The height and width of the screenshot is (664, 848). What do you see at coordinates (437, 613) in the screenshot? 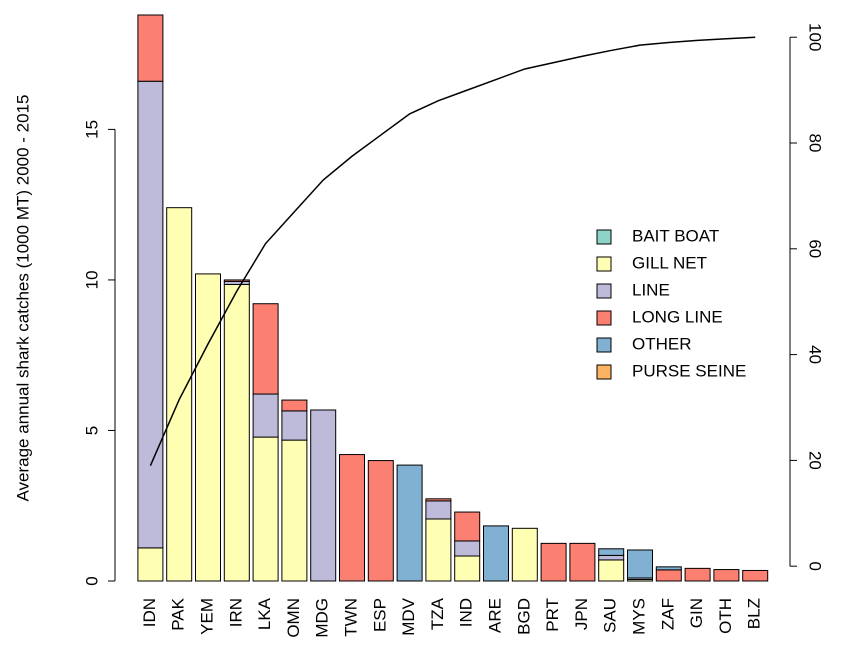
I see `x-tick-label: TZA` at bounding box center [437, 613].